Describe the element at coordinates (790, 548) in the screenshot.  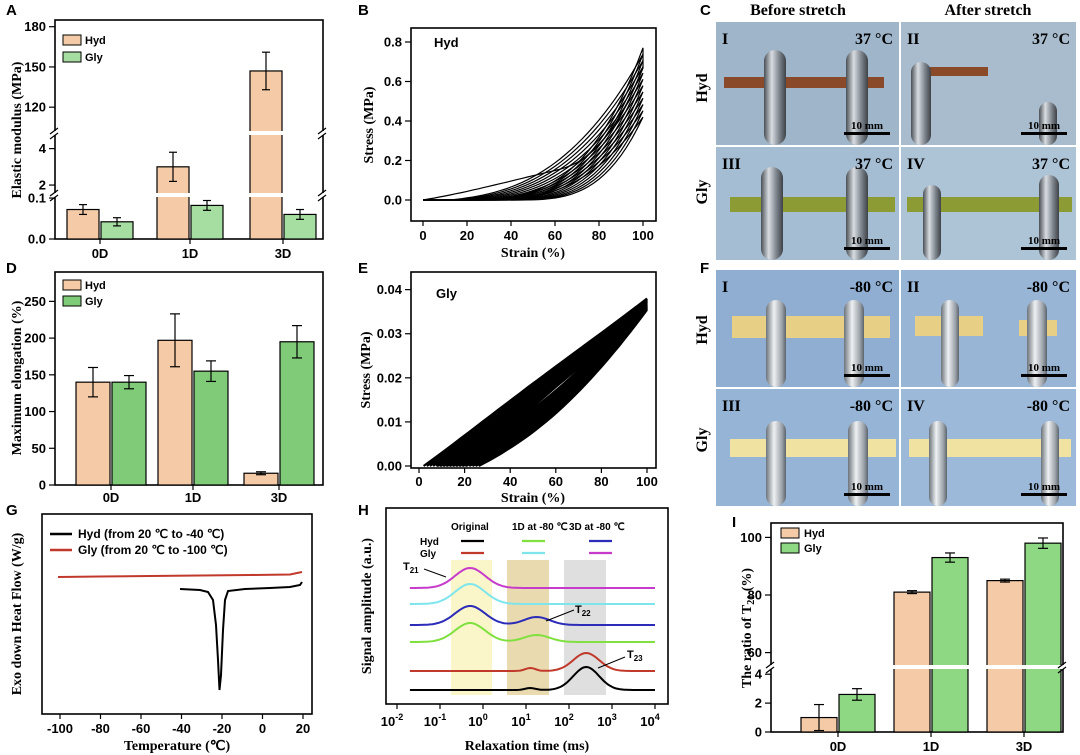
I see `panel-i-legend-gly-swatch` at that location.